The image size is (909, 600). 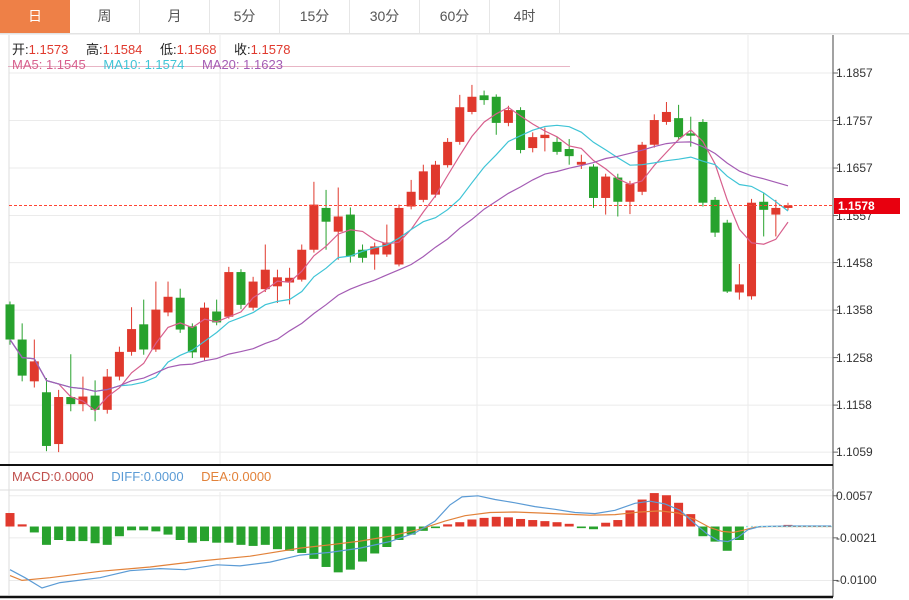 I want to click on macd-axis-label: 0.0057, so click(x=854, y=495).